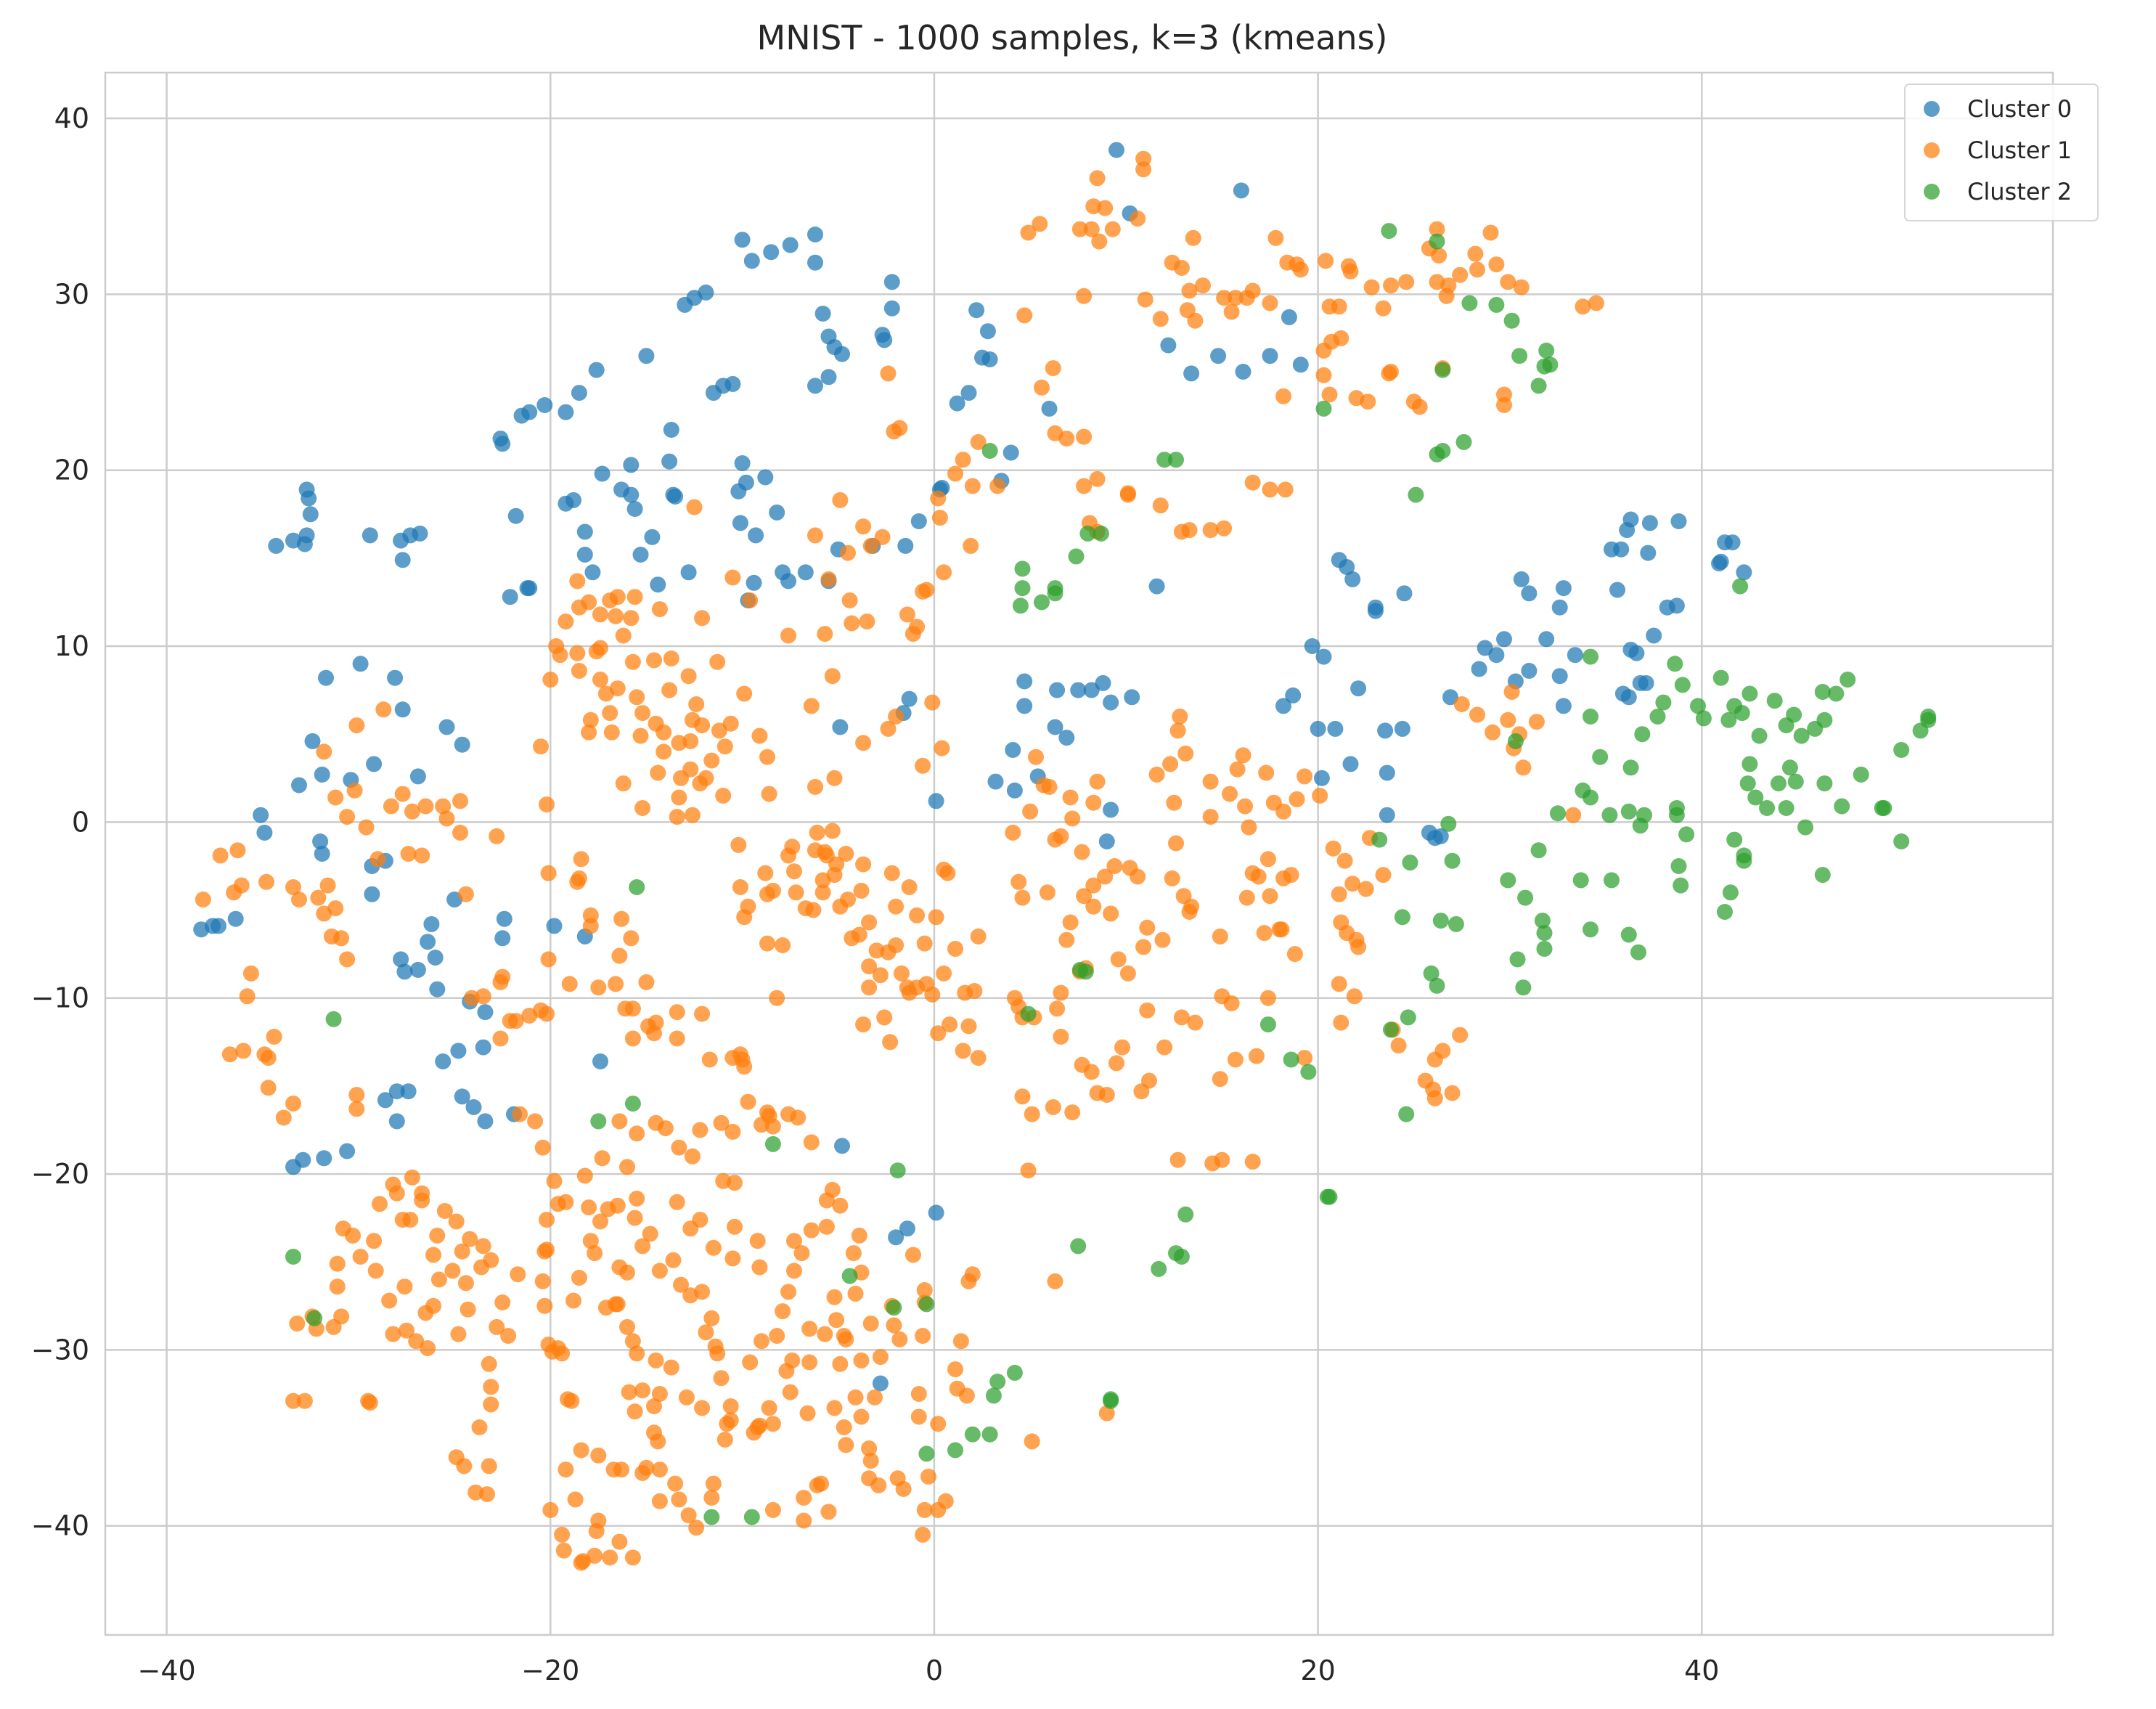 This screenshot has height=1709, width=2156. I want to click on x-tick-label: 0, so click(935, 1671).